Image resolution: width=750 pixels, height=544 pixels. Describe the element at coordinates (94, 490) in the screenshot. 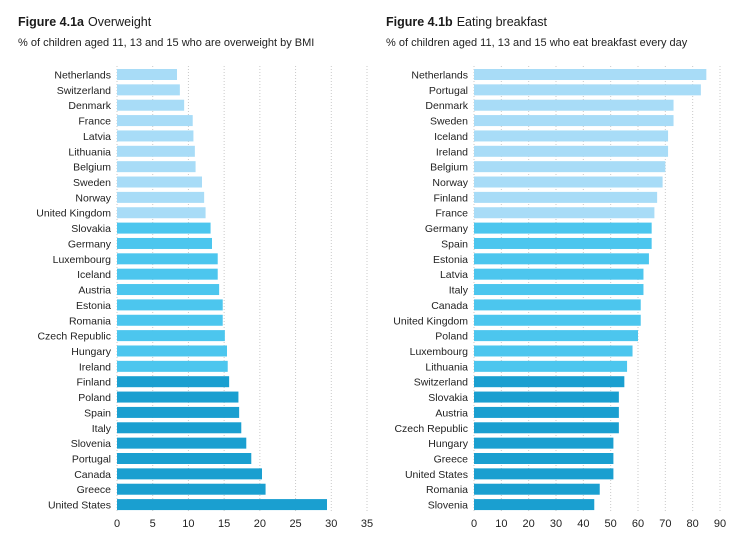

I see `category-label: Greece` at that location.